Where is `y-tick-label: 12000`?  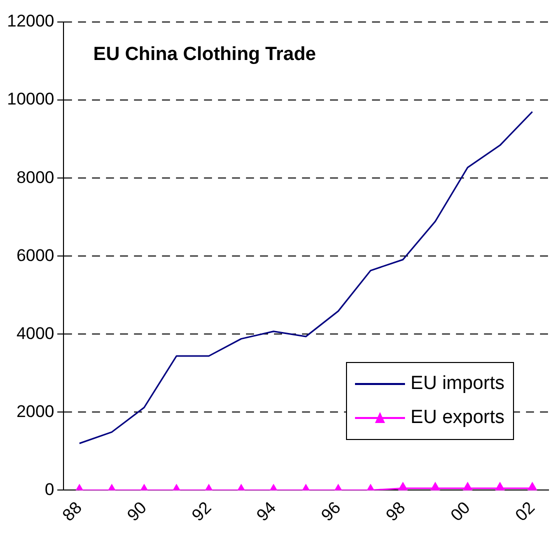 y-tick-label: 12000 is located at coordinates (30, 21).